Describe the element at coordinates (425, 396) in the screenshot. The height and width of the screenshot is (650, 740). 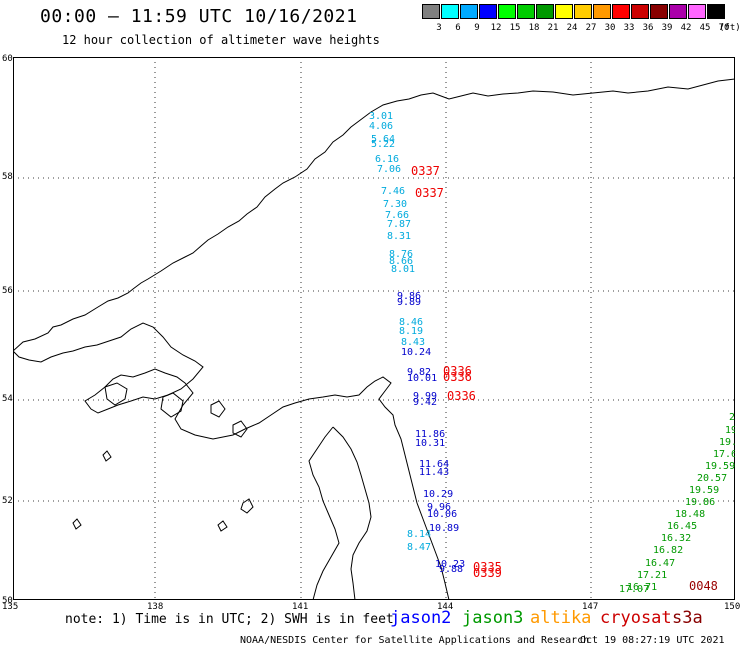
I see `swh-obs-blue: 9.99` at that location.